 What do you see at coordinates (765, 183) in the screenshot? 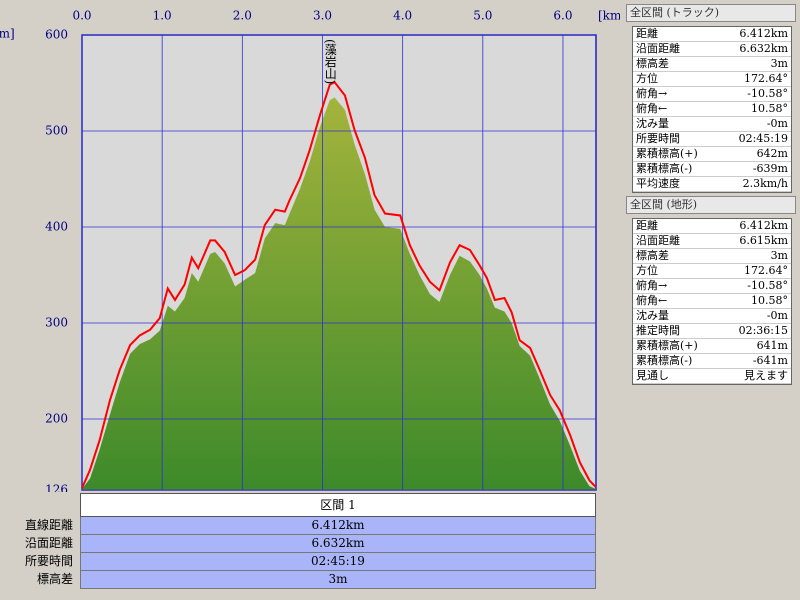
I see `row-value: 2.3km/h` at bounding box center [765, 183].